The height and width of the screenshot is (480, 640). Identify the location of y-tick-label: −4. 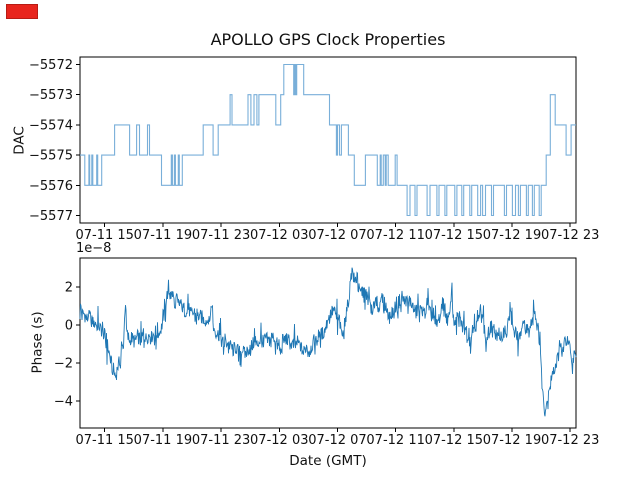
(63, 402).